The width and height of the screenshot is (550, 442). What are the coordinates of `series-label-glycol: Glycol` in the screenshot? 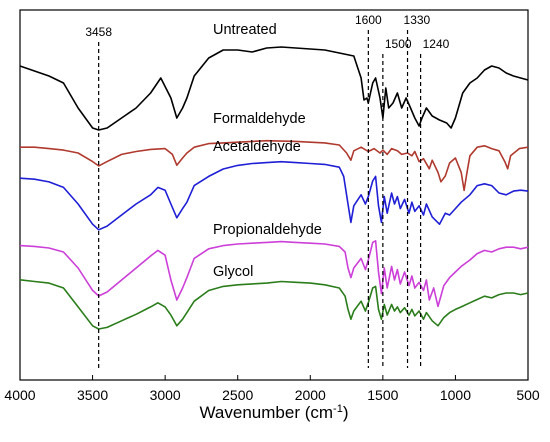 It's located at (233, 272).